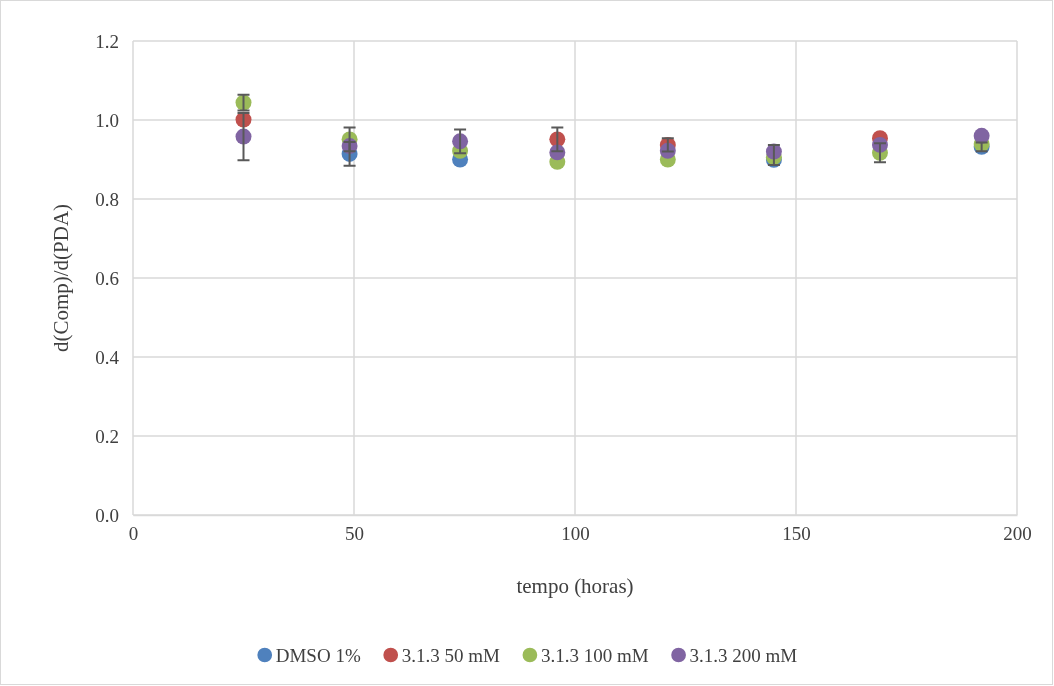 Image resolution: width=1054 pixels, height=686 pixels. Describe the element at coordinates (354, 534) in the screenshot. I see `x-tick-label: 50` at that location.